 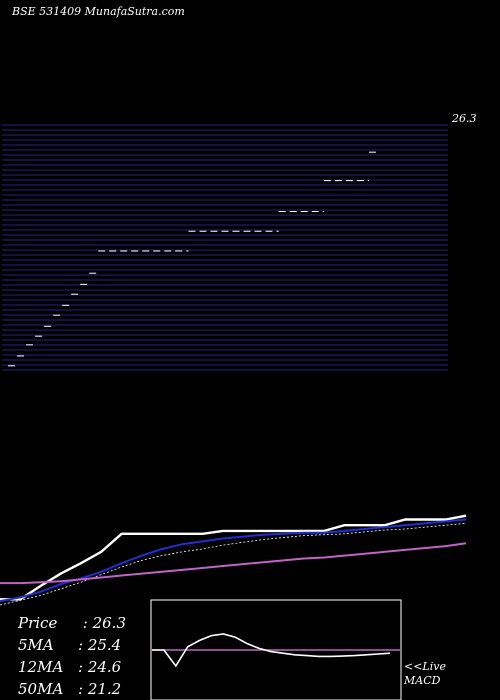 I want to click on live-arrow-label: <<Live, so click(x=425, y=666).